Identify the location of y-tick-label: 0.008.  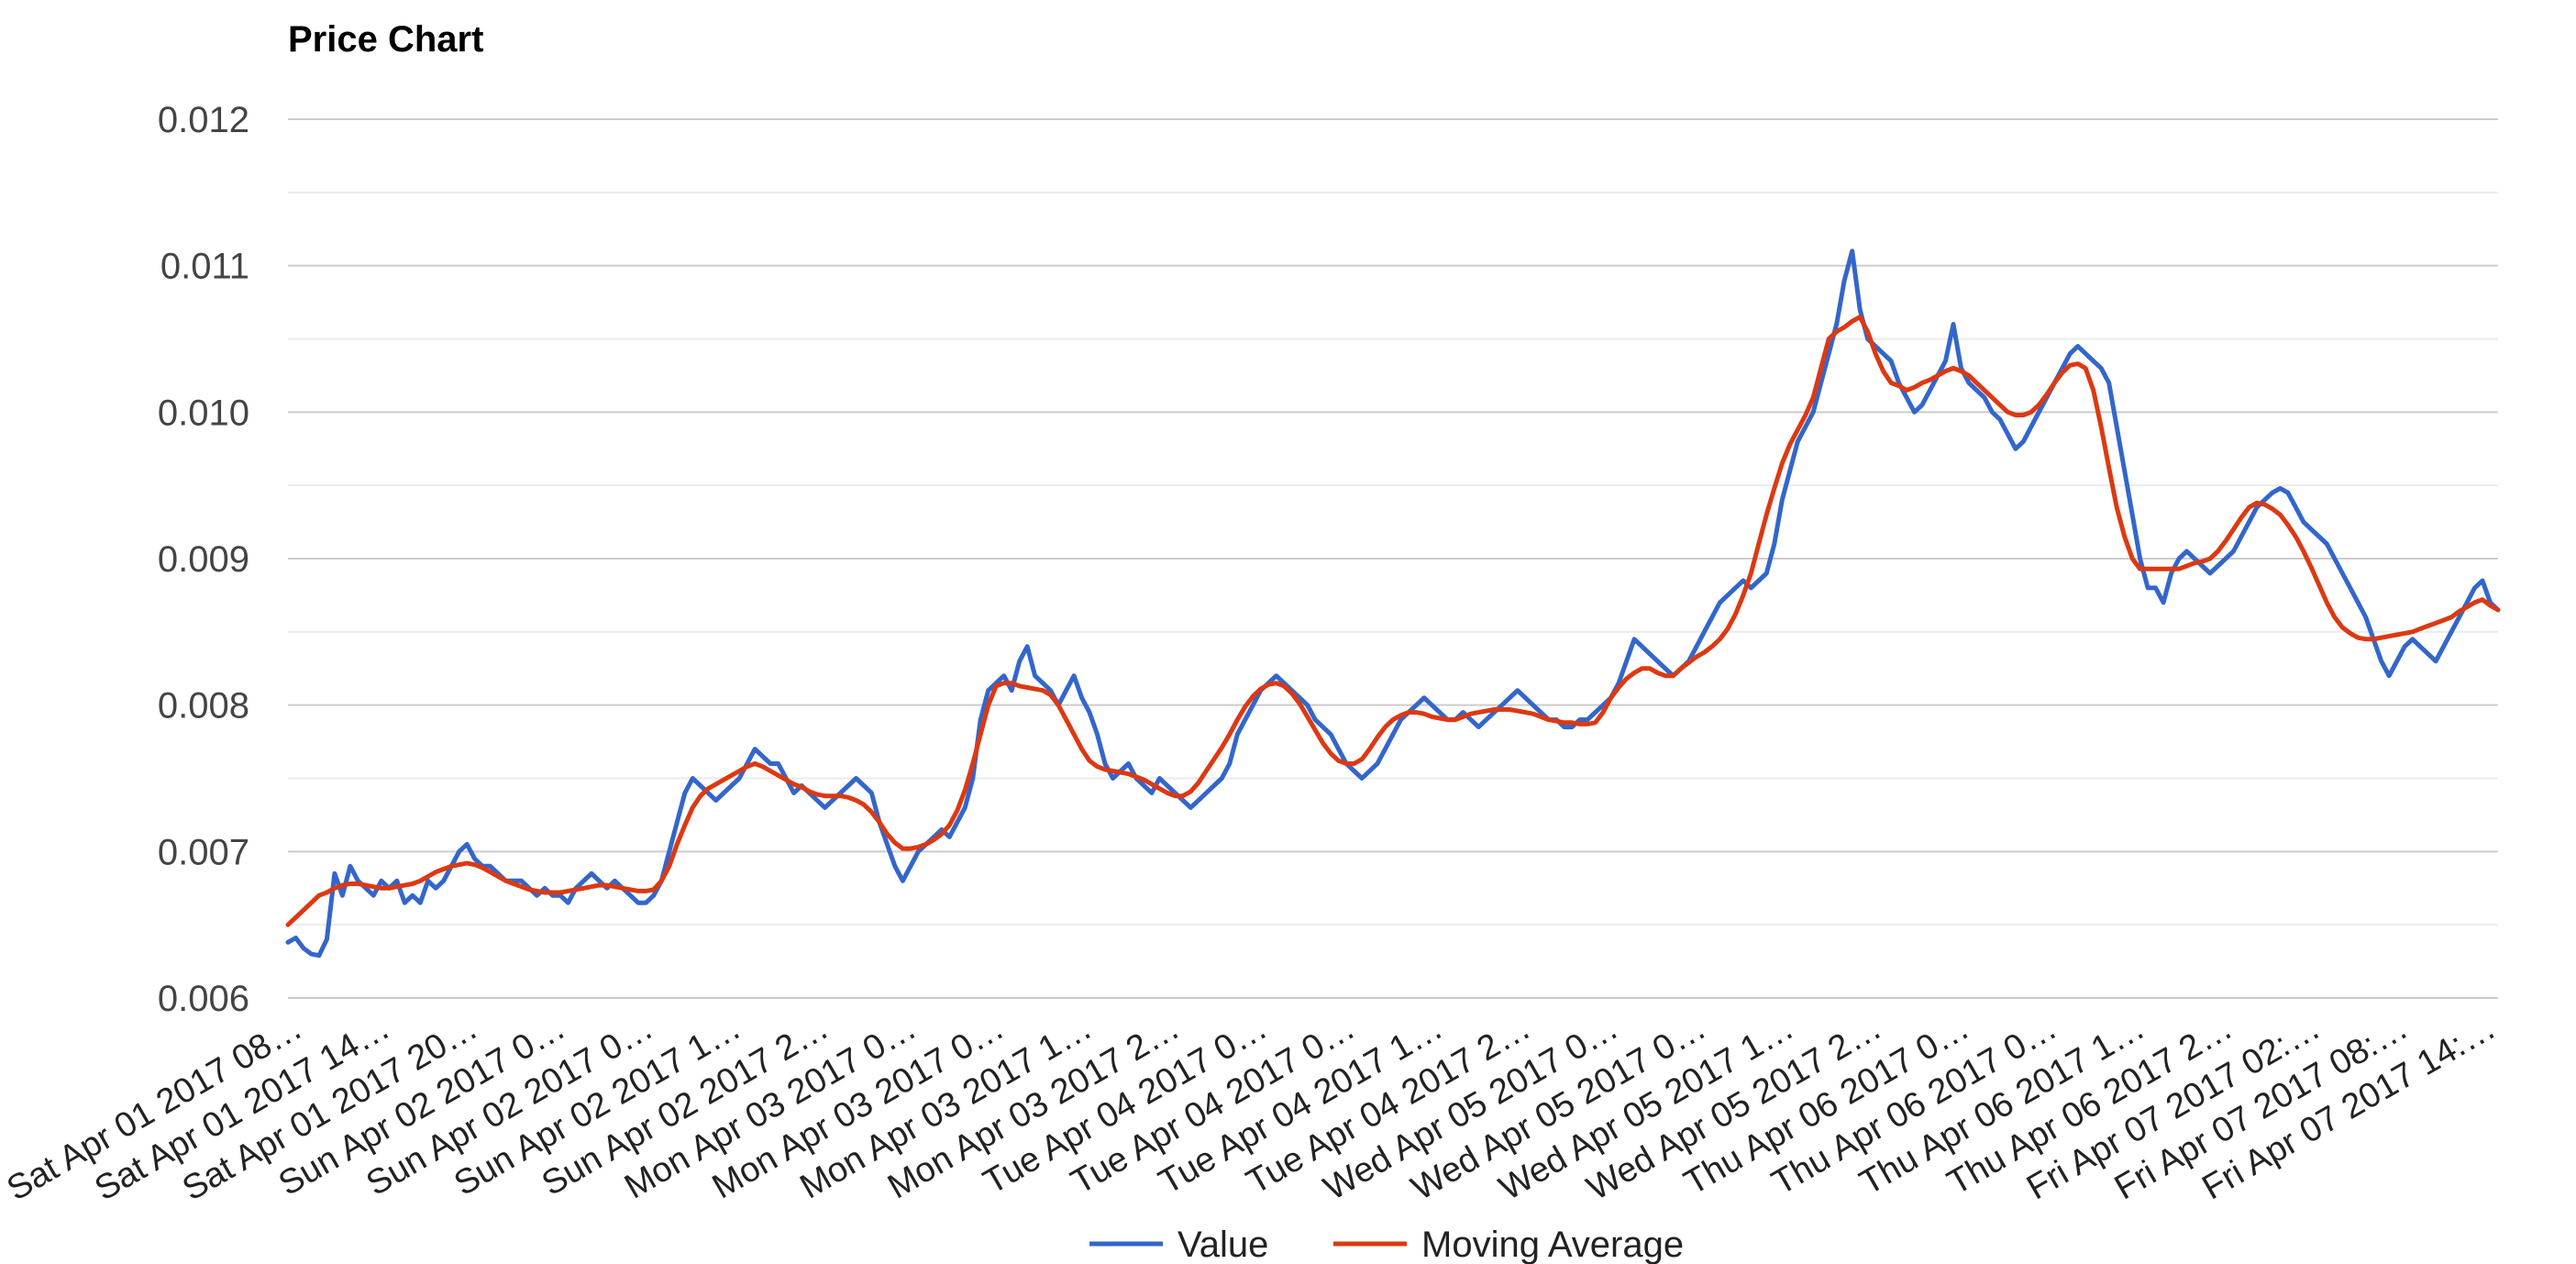
(203, 706).